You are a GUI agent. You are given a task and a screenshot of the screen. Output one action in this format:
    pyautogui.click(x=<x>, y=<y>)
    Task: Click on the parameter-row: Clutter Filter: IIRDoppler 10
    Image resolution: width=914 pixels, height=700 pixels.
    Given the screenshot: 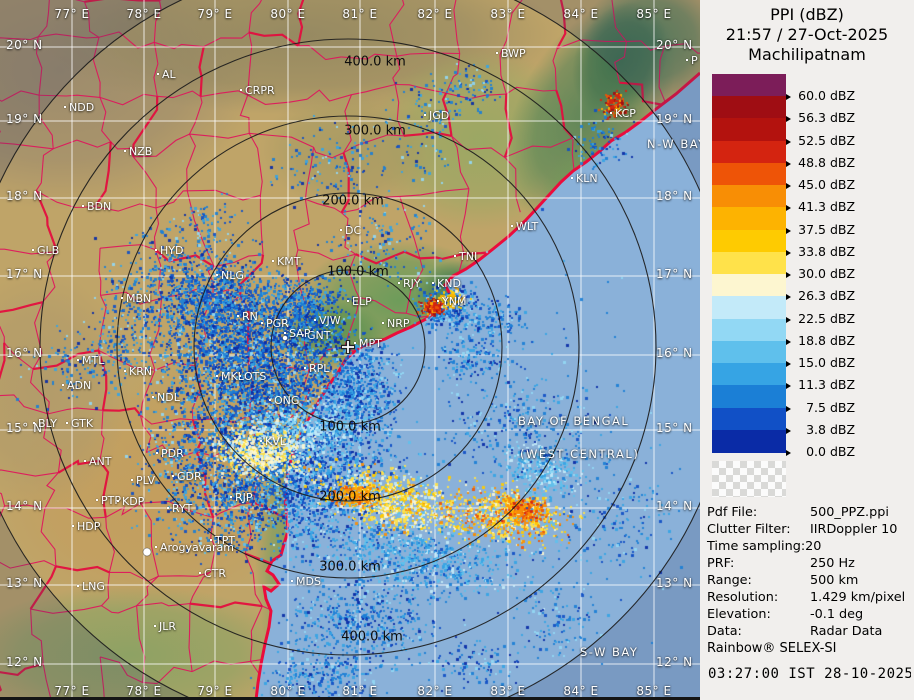 What is the action you would take?
    pyautogui.click(x=809, y=529)
    